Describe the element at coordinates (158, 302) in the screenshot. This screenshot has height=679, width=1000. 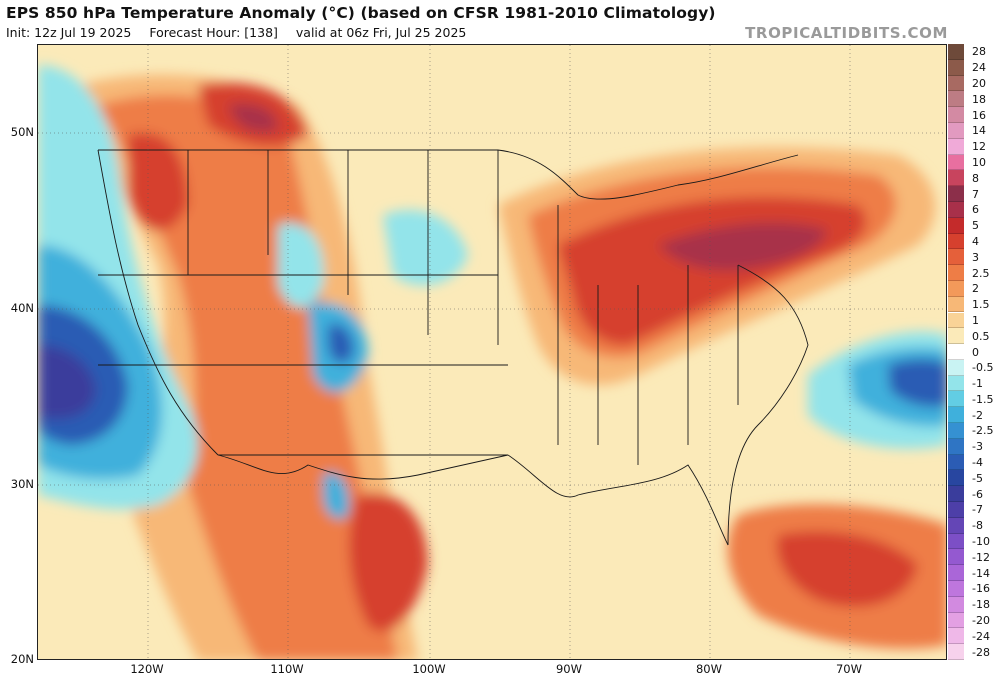
I see `west-coast` at that location.